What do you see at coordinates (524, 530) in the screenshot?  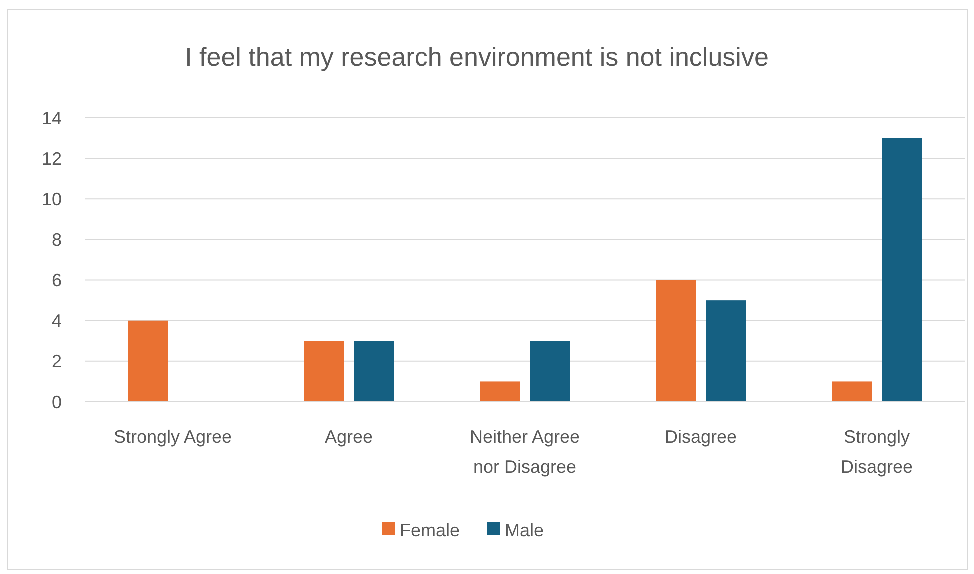 I see `legend-label: Male` at bounding box center [524, 530].